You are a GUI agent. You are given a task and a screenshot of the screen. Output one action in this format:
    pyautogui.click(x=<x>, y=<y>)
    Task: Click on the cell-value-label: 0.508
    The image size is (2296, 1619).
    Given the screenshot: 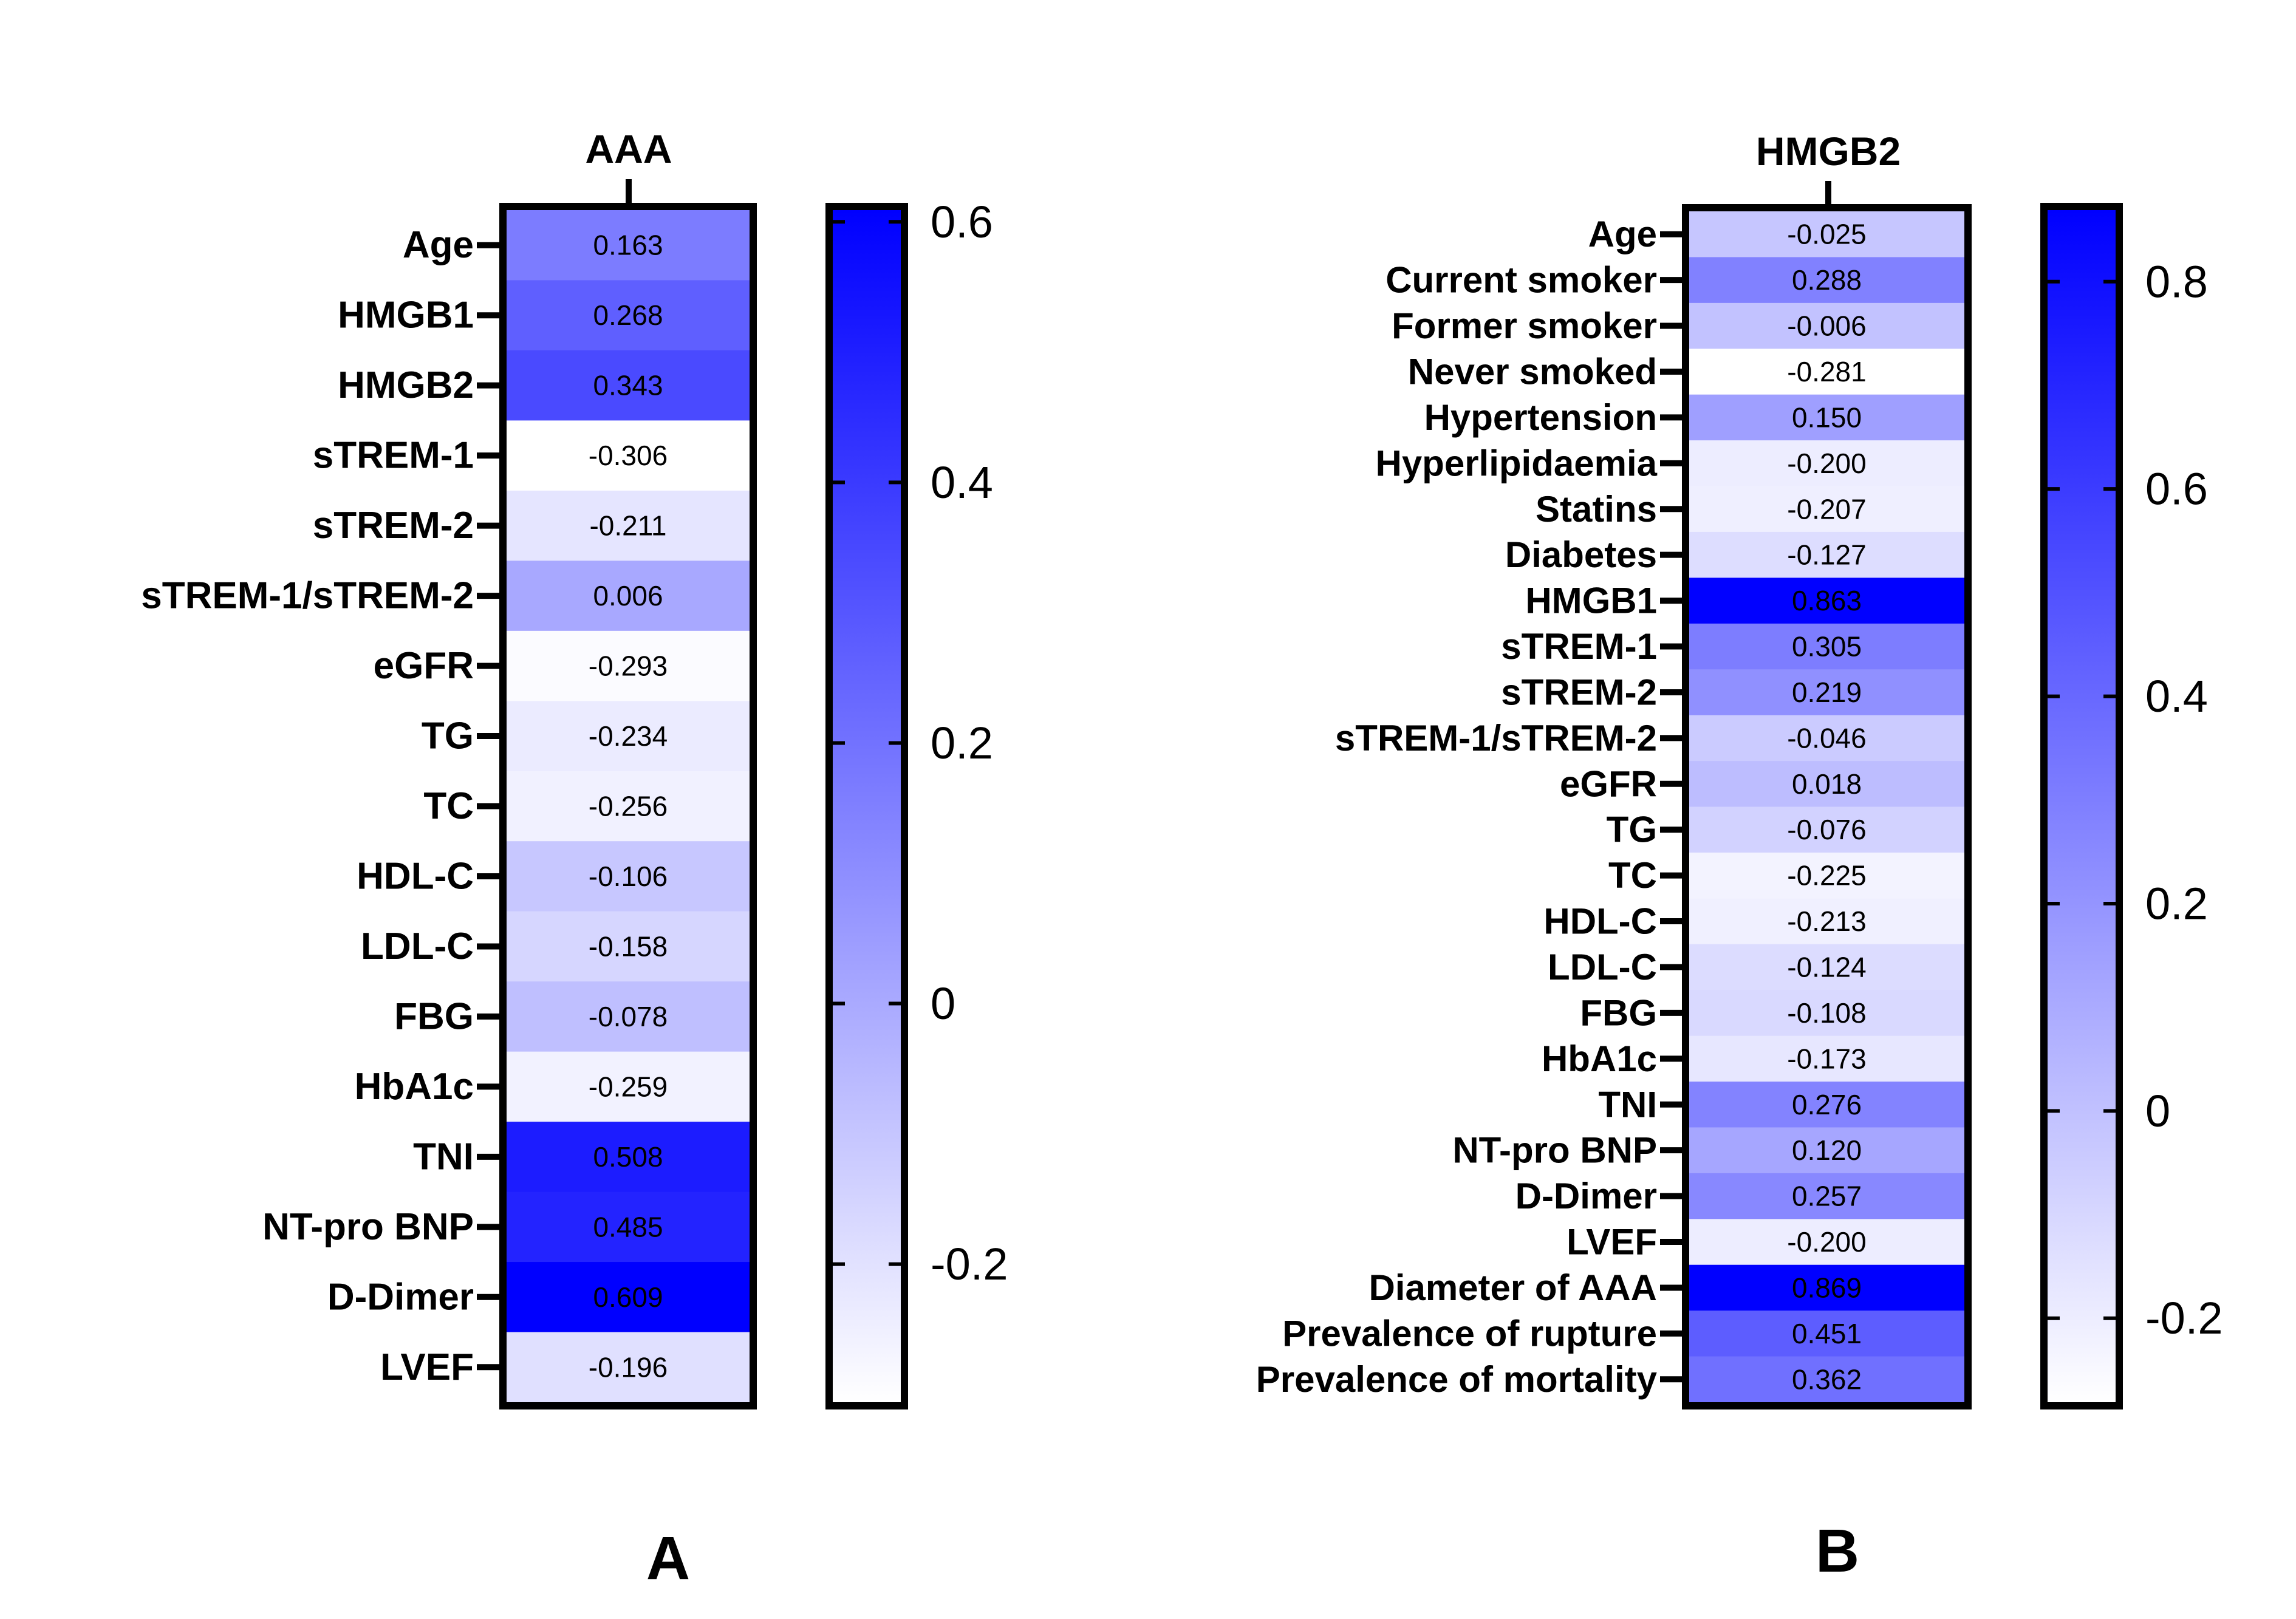 What is the action you would take?
    pyautogui.click(x=628, y=1157)
    